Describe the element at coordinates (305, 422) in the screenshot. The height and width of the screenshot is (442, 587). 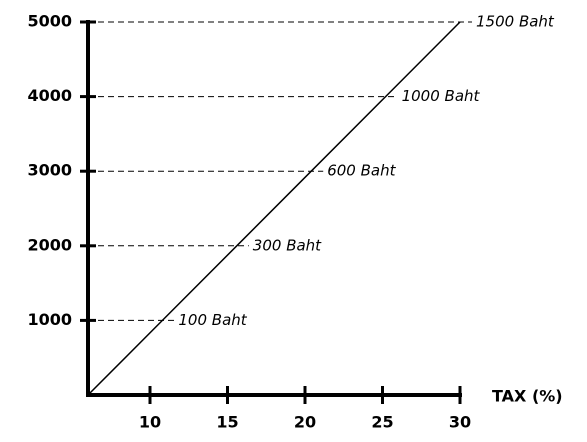
I see `x-tick-label: 20` at that location.